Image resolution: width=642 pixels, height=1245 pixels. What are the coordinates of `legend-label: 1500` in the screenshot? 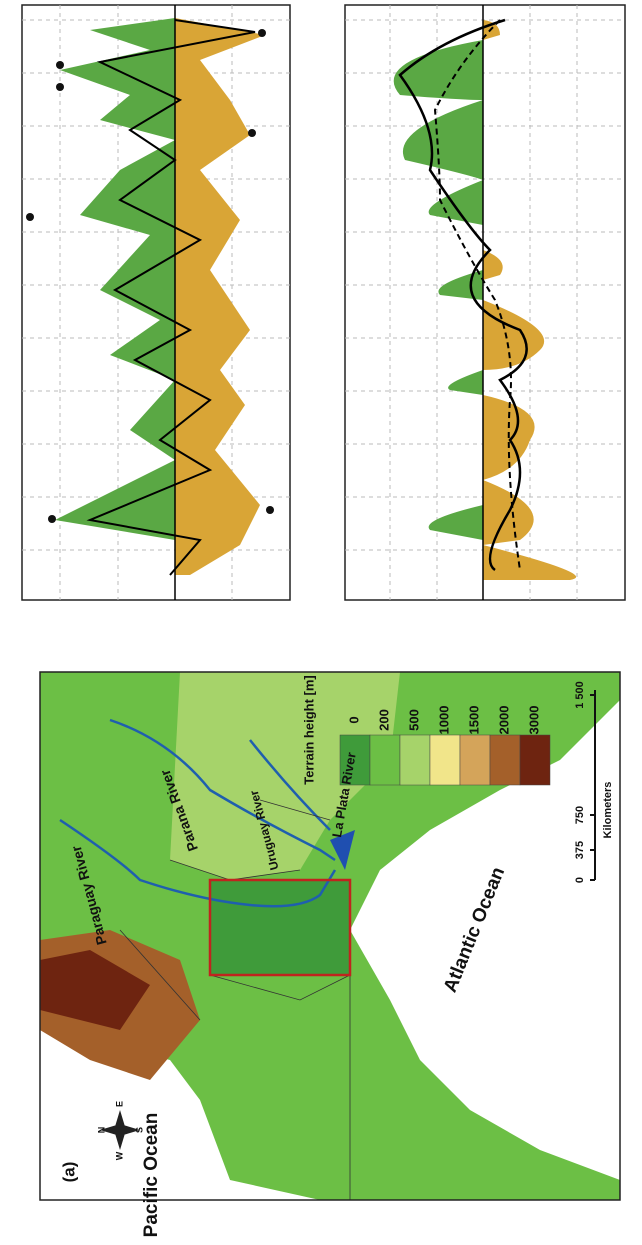 It's located at (473, 720).